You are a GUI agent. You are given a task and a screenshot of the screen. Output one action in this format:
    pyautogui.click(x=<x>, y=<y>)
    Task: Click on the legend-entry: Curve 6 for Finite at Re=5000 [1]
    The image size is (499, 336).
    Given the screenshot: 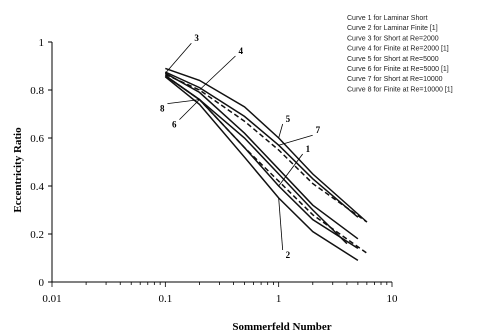 What is the action you would take?
    pyautogui.click(x=398, y=69)
    